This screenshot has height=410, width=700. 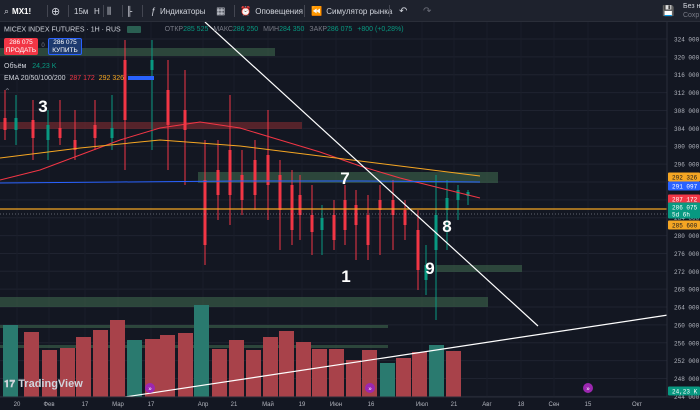 What do you see at coordinates (30, 66) in the screenshot?
I see `volume-legend: Объём 24,23 K` at bounding box center [30, 66].